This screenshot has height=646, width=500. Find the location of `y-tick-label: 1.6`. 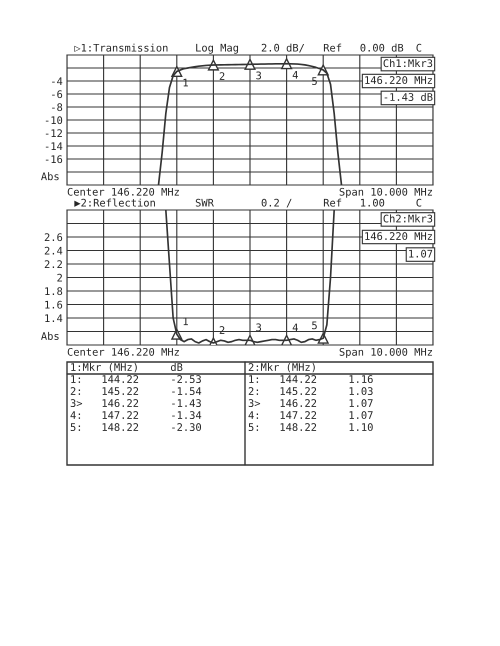

y-tick-label: 1.6 is located at coordinates (53, 304).